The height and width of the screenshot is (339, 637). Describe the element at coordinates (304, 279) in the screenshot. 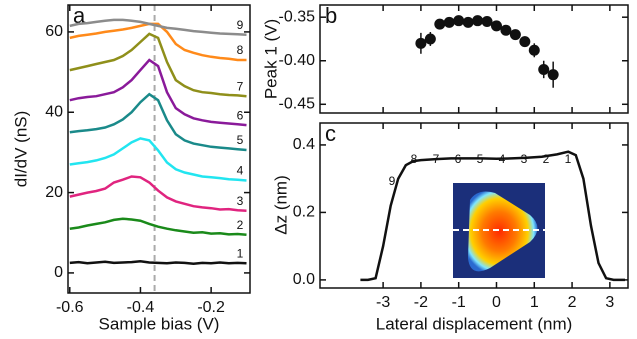

I see `y-tick-label: 0.0` at that location.